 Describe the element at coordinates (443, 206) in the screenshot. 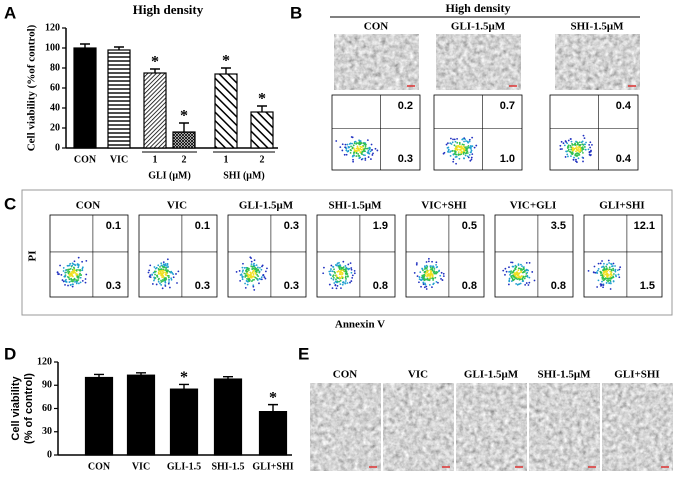

I see `condition-label: VIC+SHI` at that location.